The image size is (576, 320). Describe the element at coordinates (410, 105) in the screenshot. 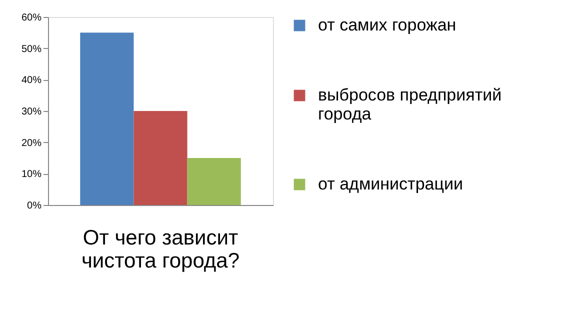

I see `legend-label: выбросов предприятий города` at that location.